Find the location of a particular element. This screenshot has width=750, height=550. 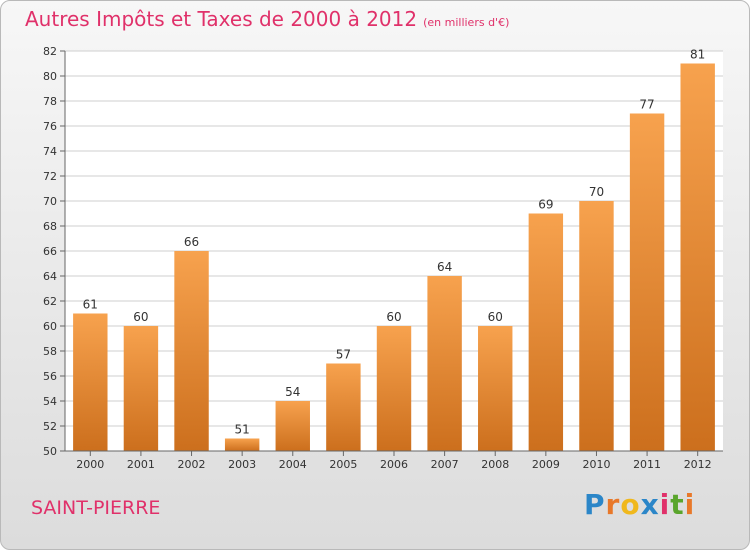

y-tick-label: 58 is located at coordinates (50, 351).